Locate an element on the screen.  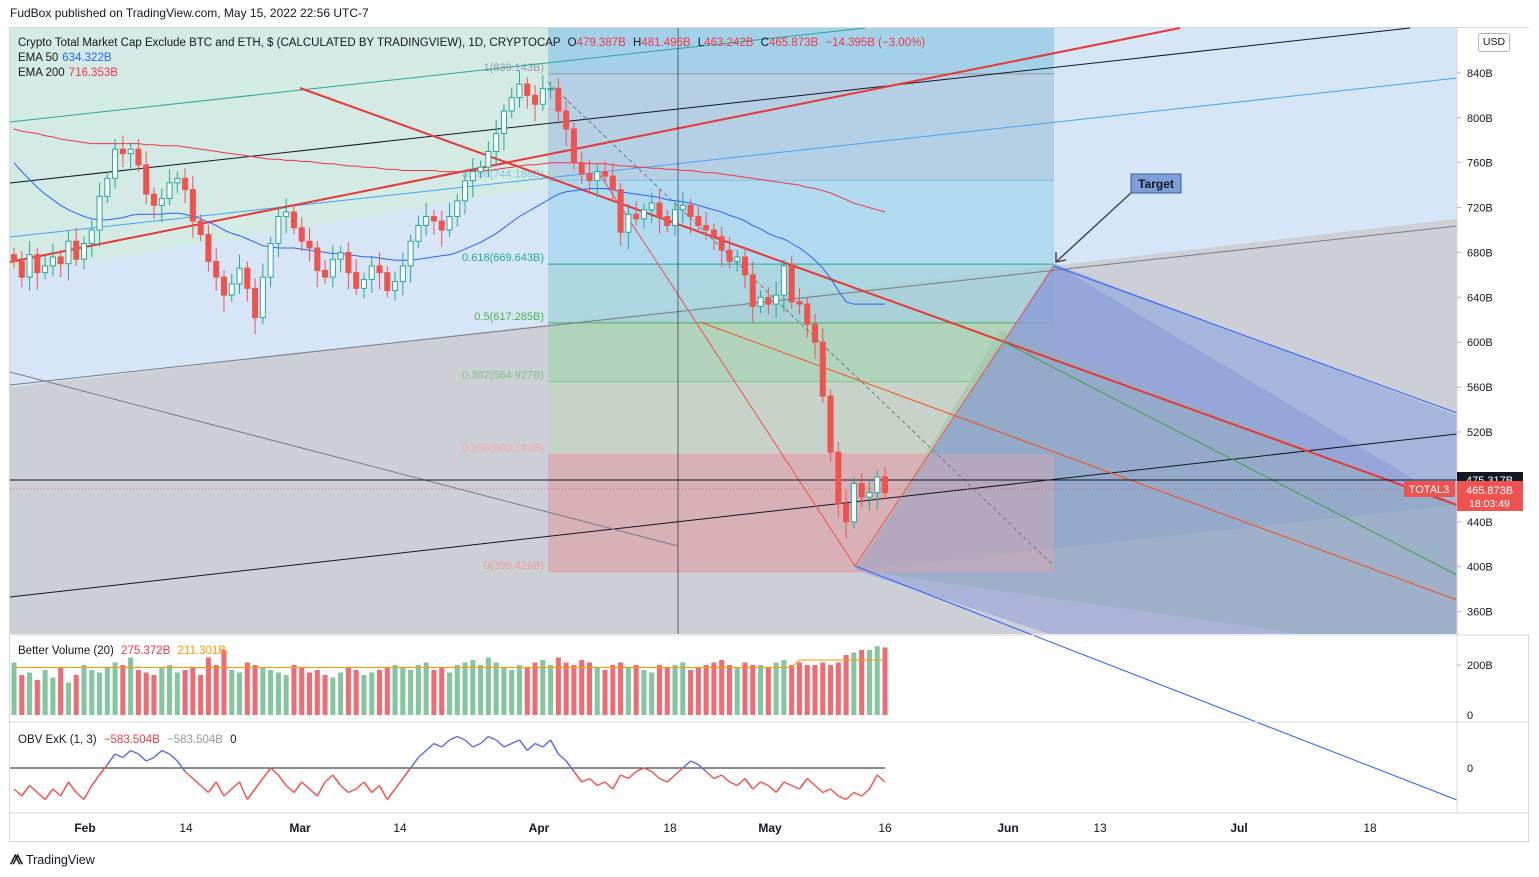
price-tick-label: 680B is located at coordinates (1480, 253).